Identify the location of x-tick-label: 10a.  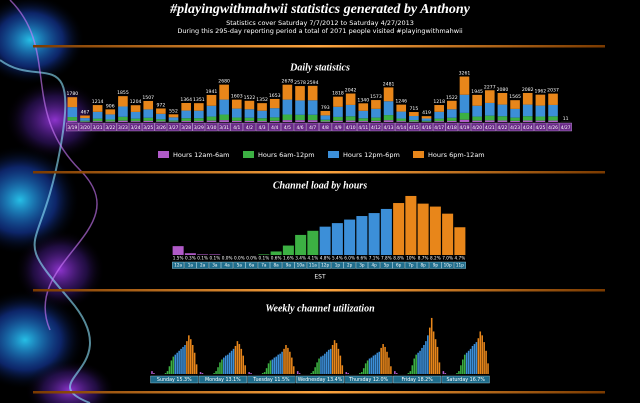
(301, 265).